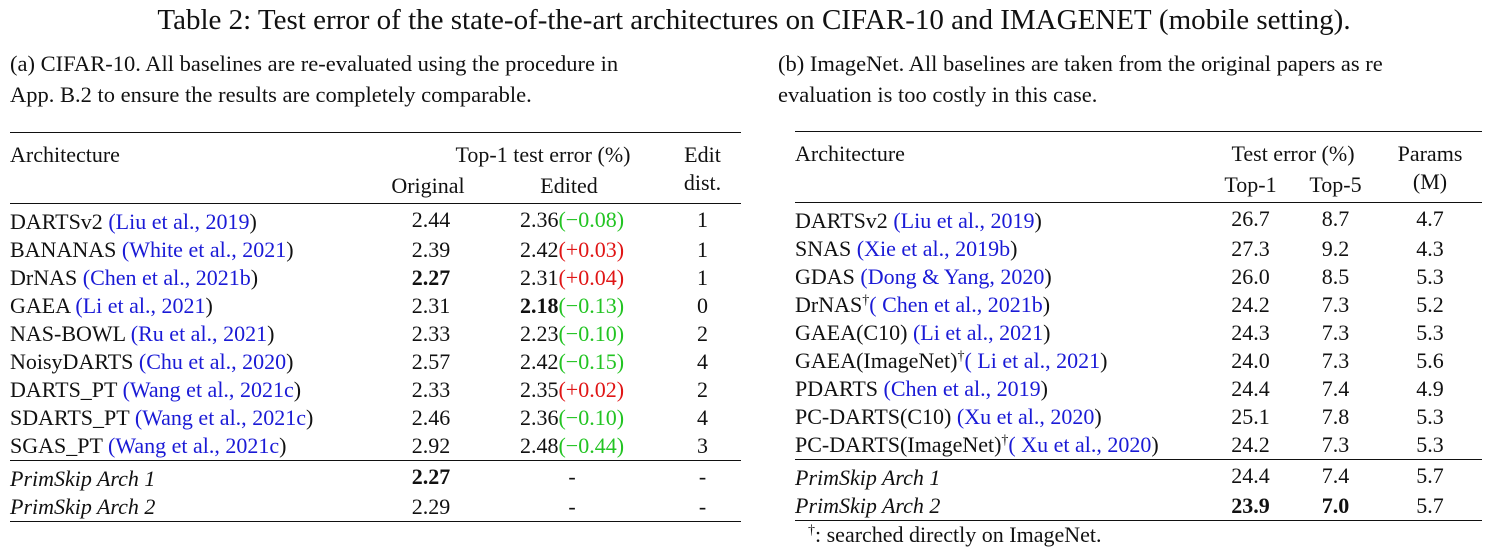 The height and width of the screenshot is (559, 1508). I want to click on top1-error: 24.4, so click(1250, 388).